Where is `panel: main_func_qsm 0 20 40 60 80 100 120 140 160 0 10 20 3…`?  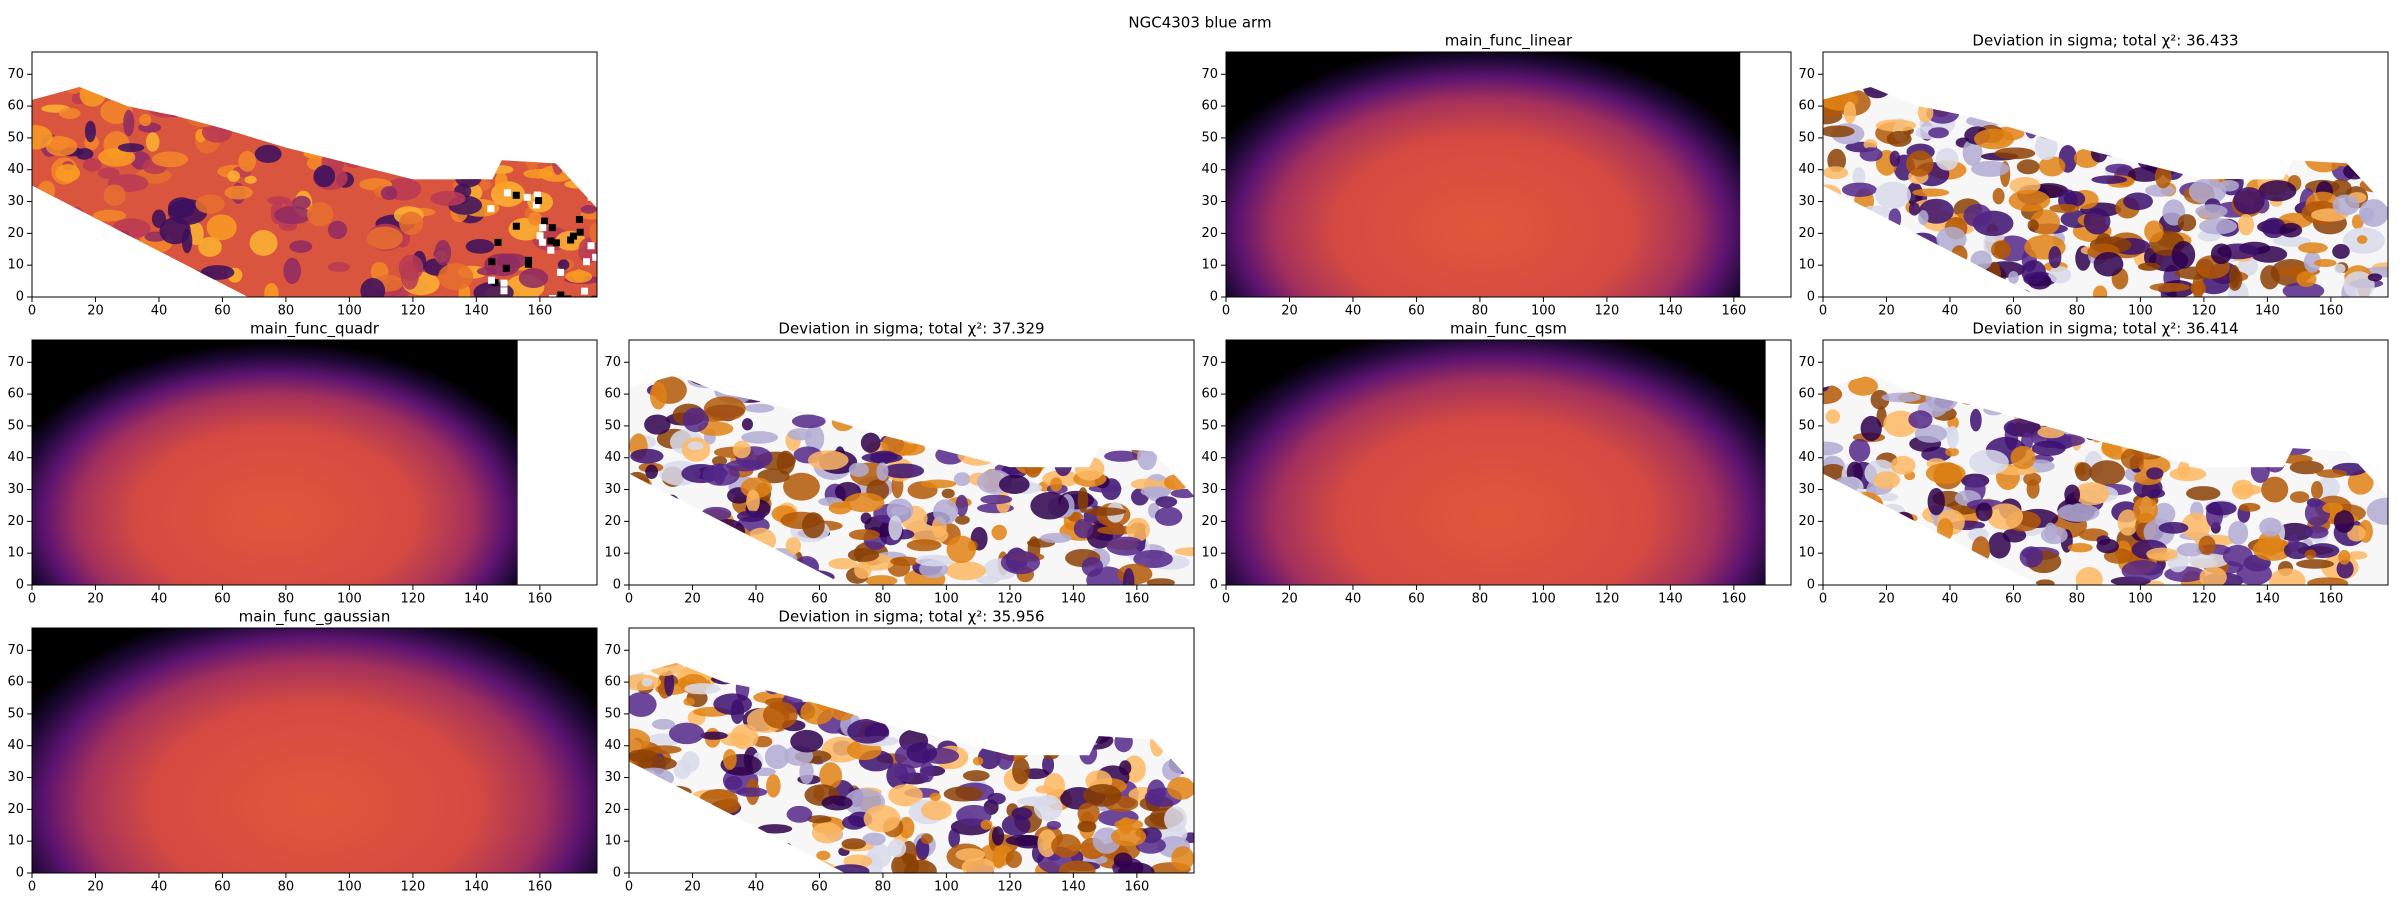
panel: main_func_qsm 0 20 40 60 80 100 120 140 160 0 10 20 3… is located at coordinates (1496, 463).